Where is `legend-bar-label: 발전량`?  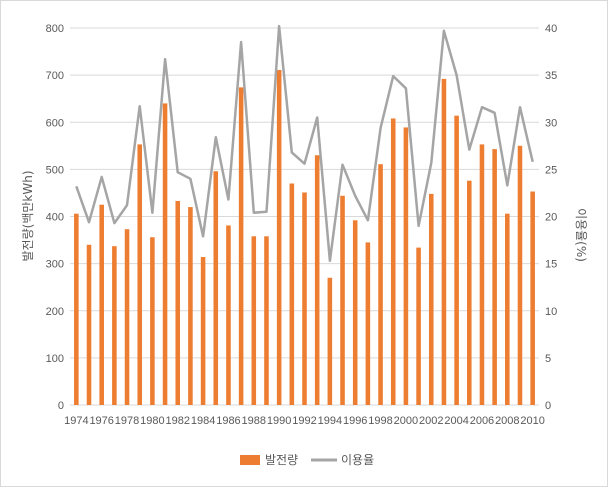
legend-bar-label: 발전량 is located at coordinates (281, 460).